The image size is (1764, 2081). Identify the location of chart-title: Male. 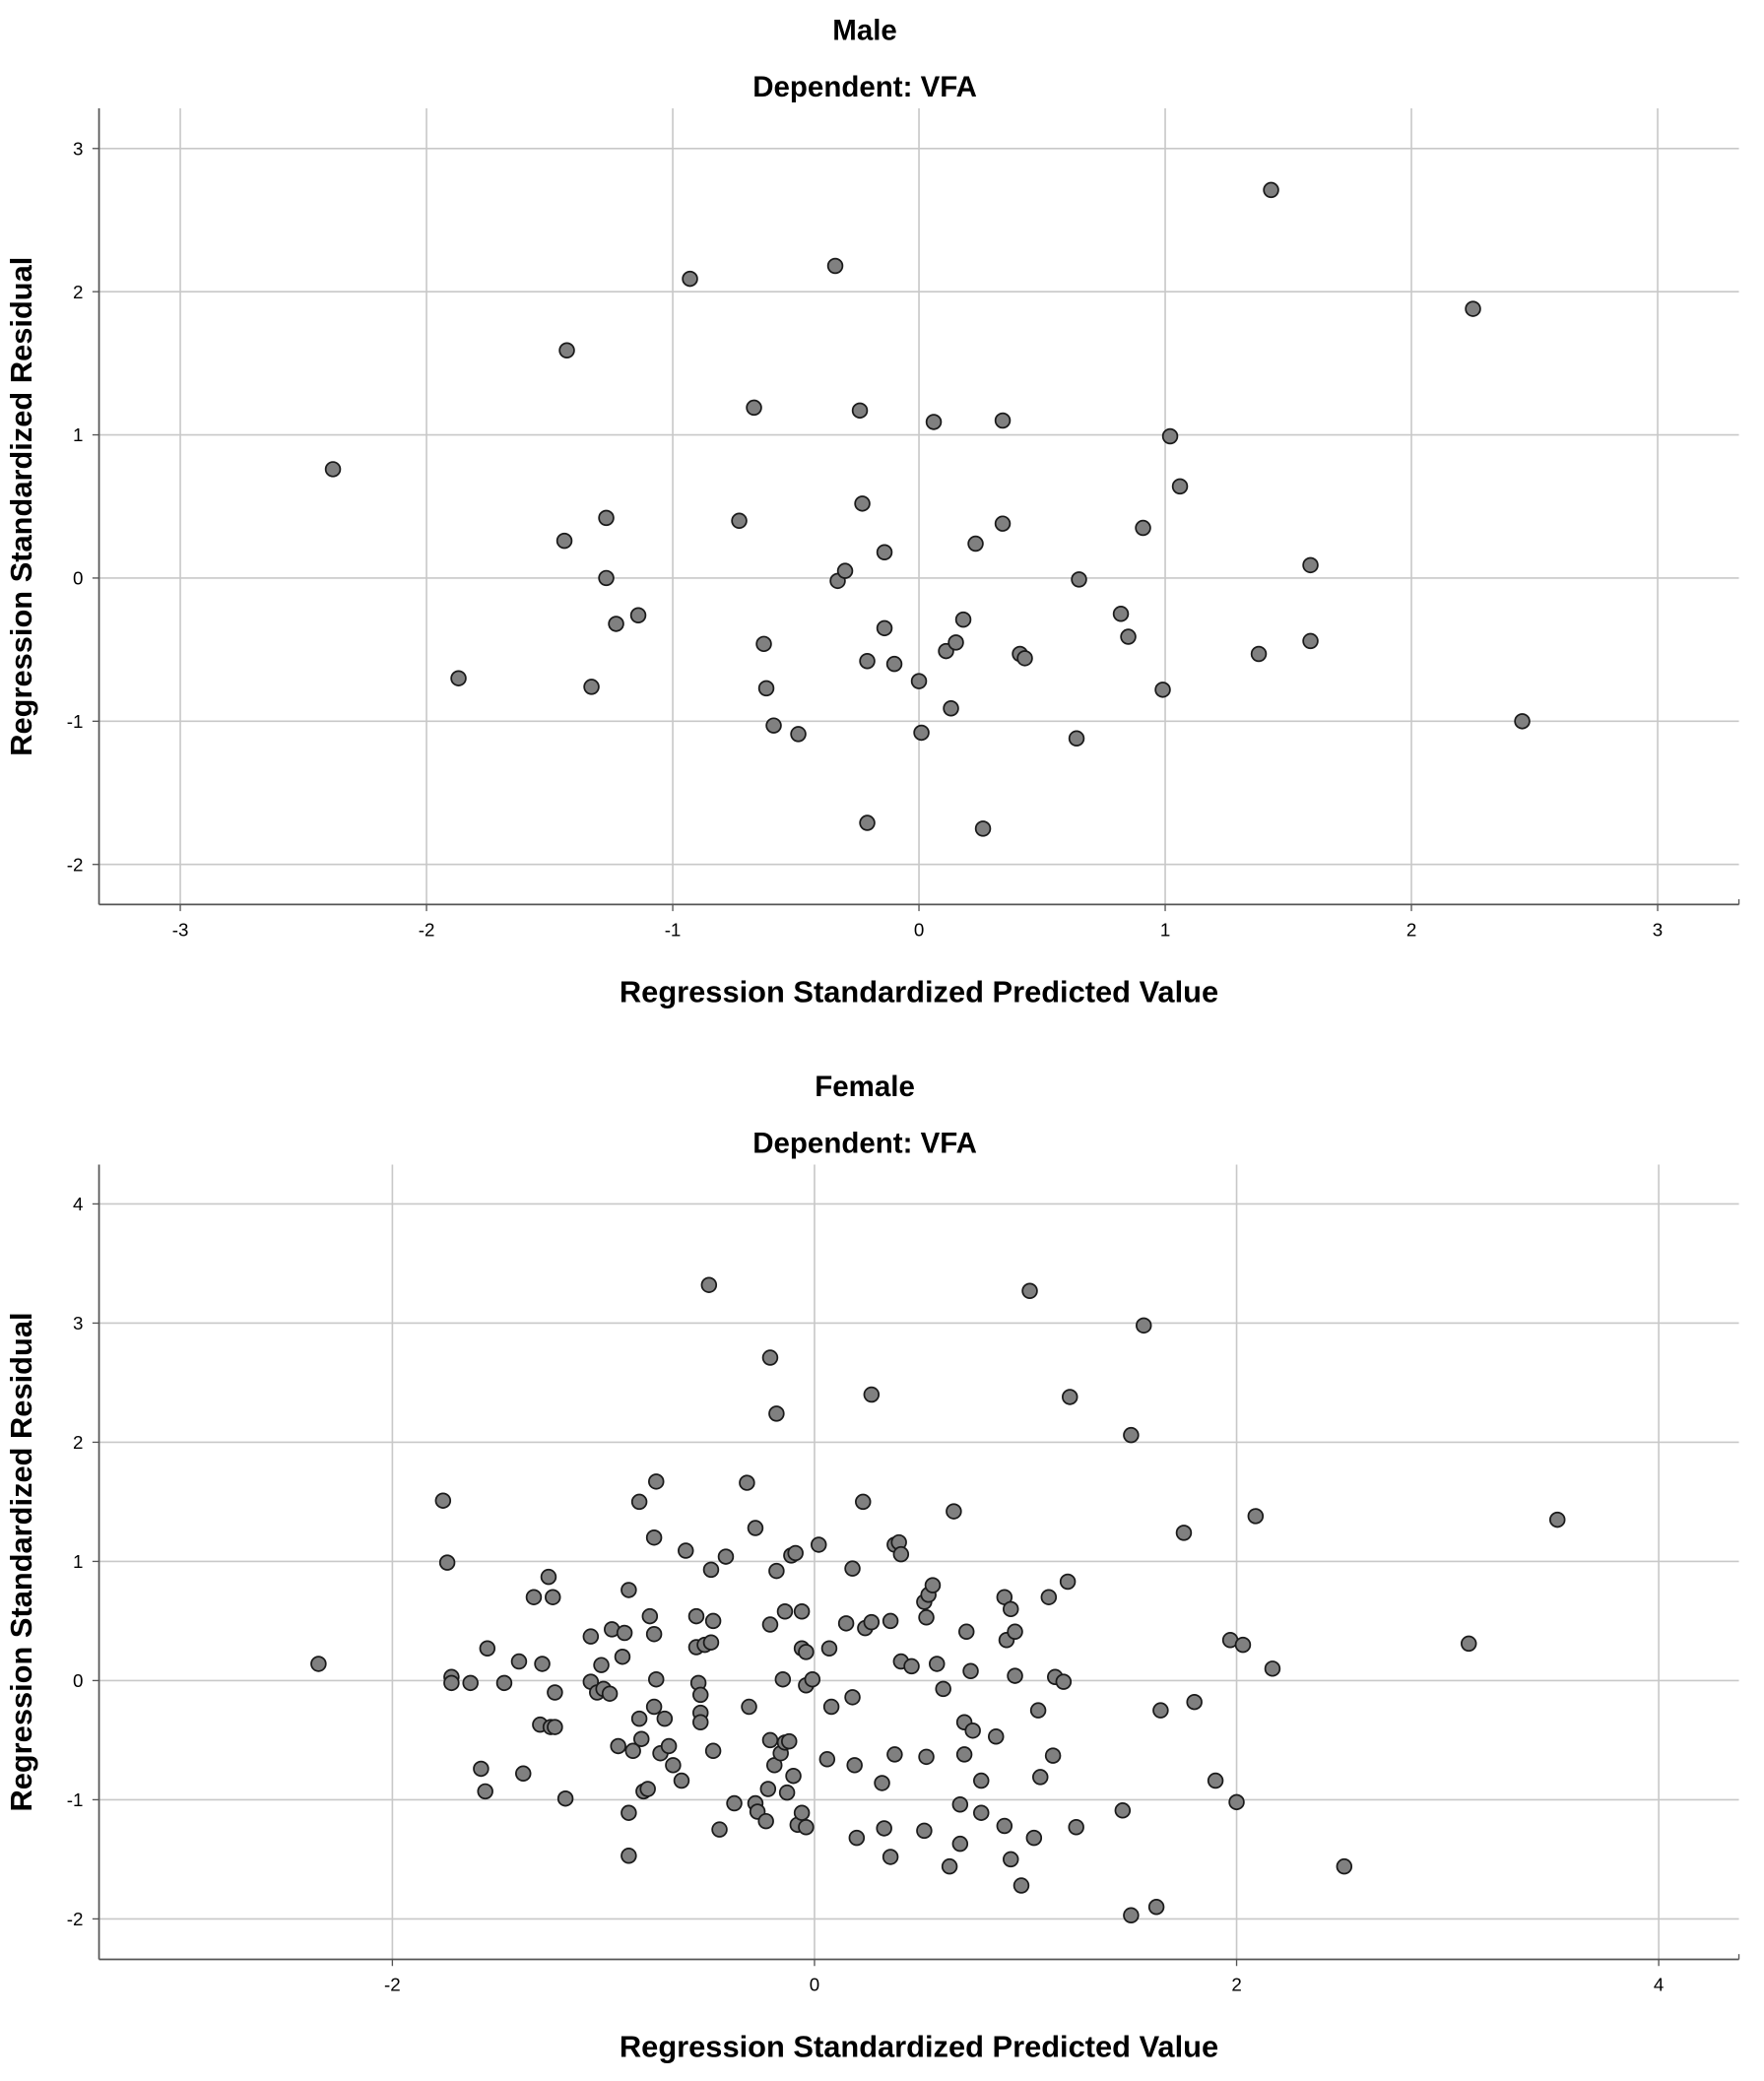
(865, 30).